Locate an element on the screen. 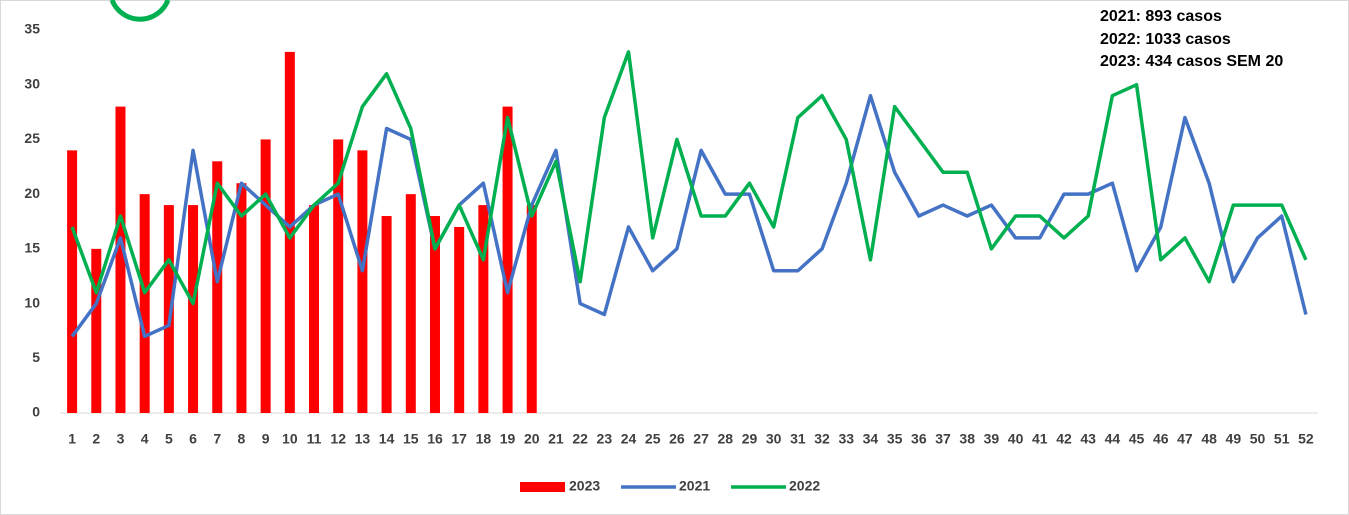  x-tick-label: 5 is located at coordinates (169, 439).